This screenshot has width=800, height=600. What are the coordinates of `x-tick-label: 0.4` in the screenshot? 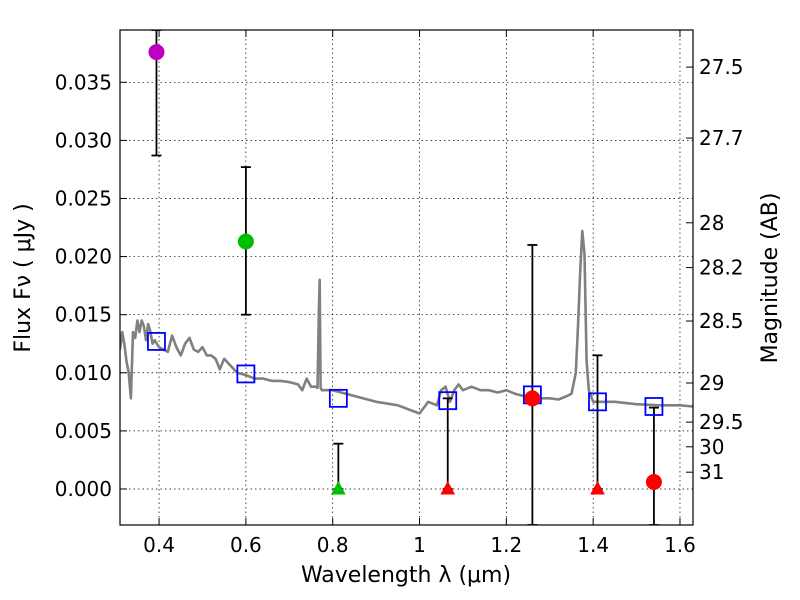 It's located at (159, 545).